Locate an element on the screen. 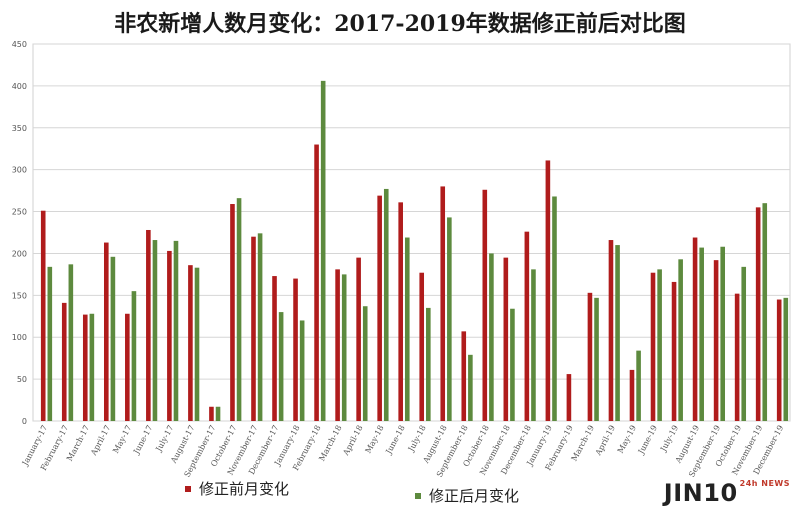 This screenshot has width=800, height=511. jin10-logo: JIN10 24h NEWS is located at coordinates (727, 493).